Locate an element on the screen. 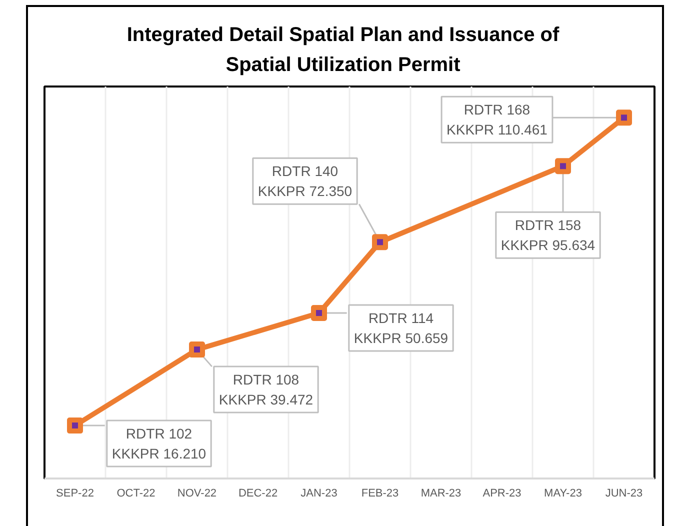 The width and height of the screenshot is (679, 526). data-label: RDTR 114 KKKPR 50.659 is located at coordinates (401, 328).